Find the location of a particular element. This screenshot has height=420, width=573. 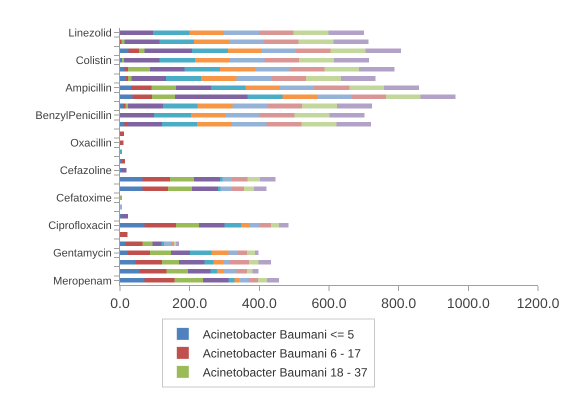

x-tick-label: 0.0 is located at coordinates (120, 302).